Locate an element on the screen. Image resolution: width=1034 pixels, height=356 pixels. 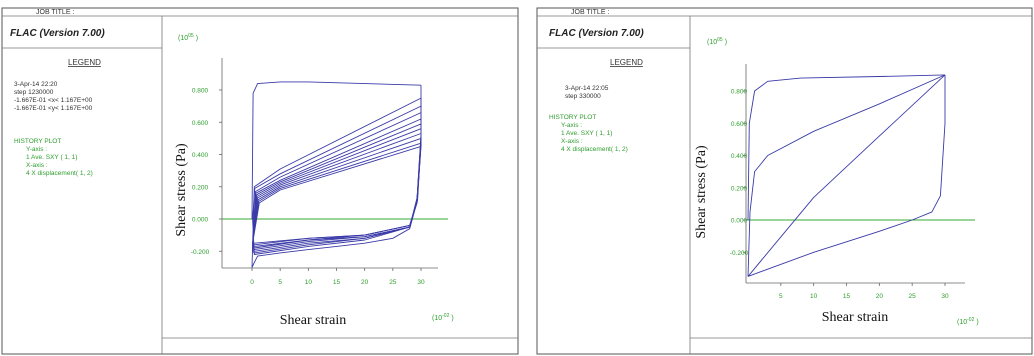
legend-line: step 1230000 is located at coordinates (34, 92).